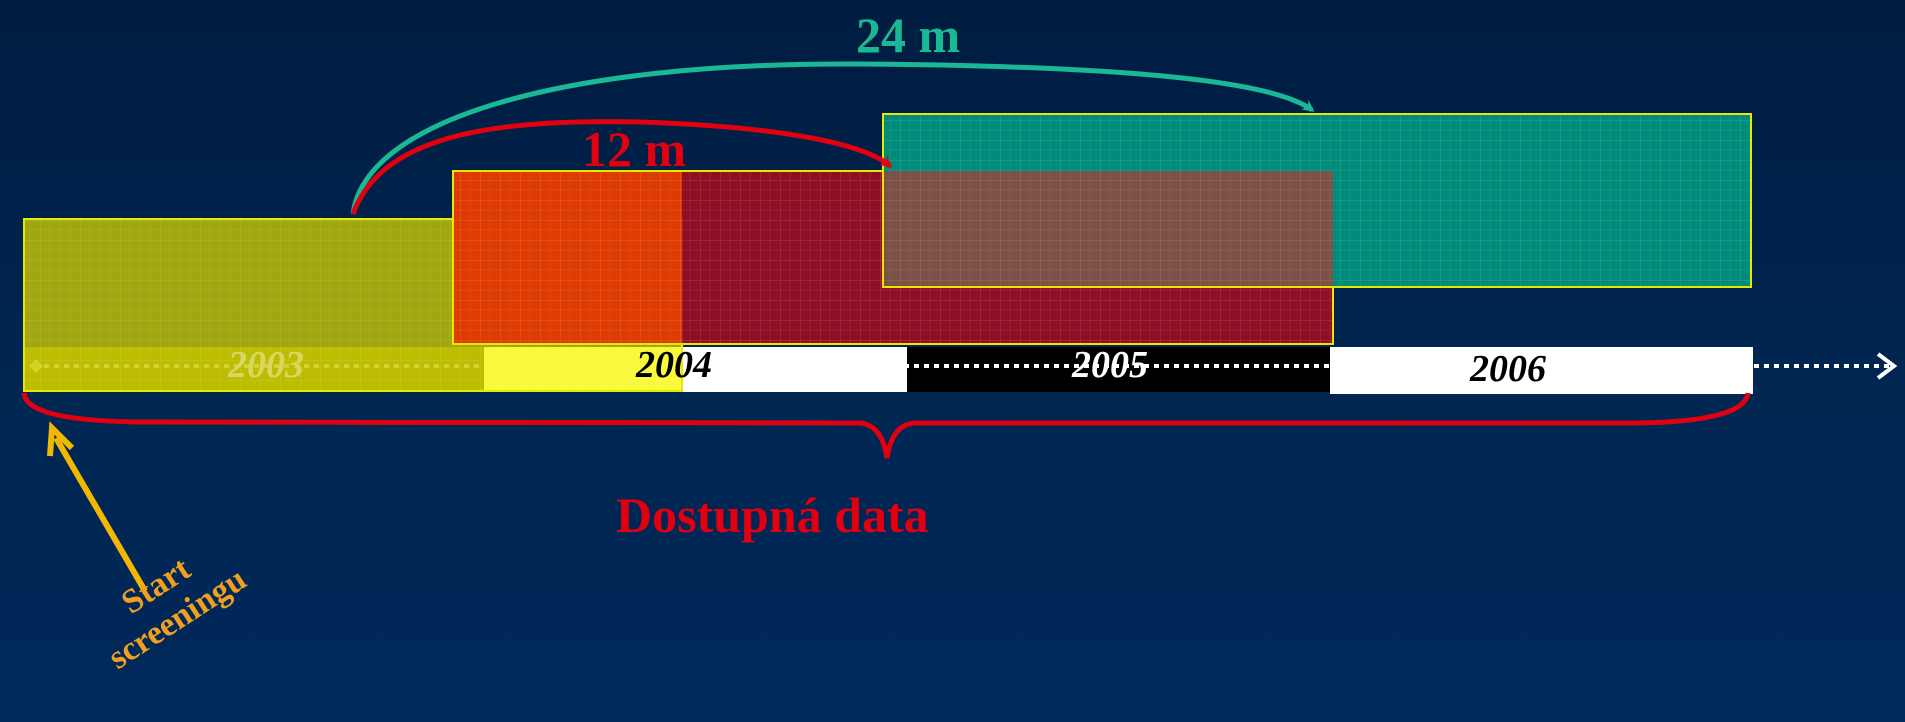 The image size is (1905, 722). What do you see at coordinates (1887, 366) in the screenshot?
I see `arrow-right-icon` at bounding box center [1887, 366].